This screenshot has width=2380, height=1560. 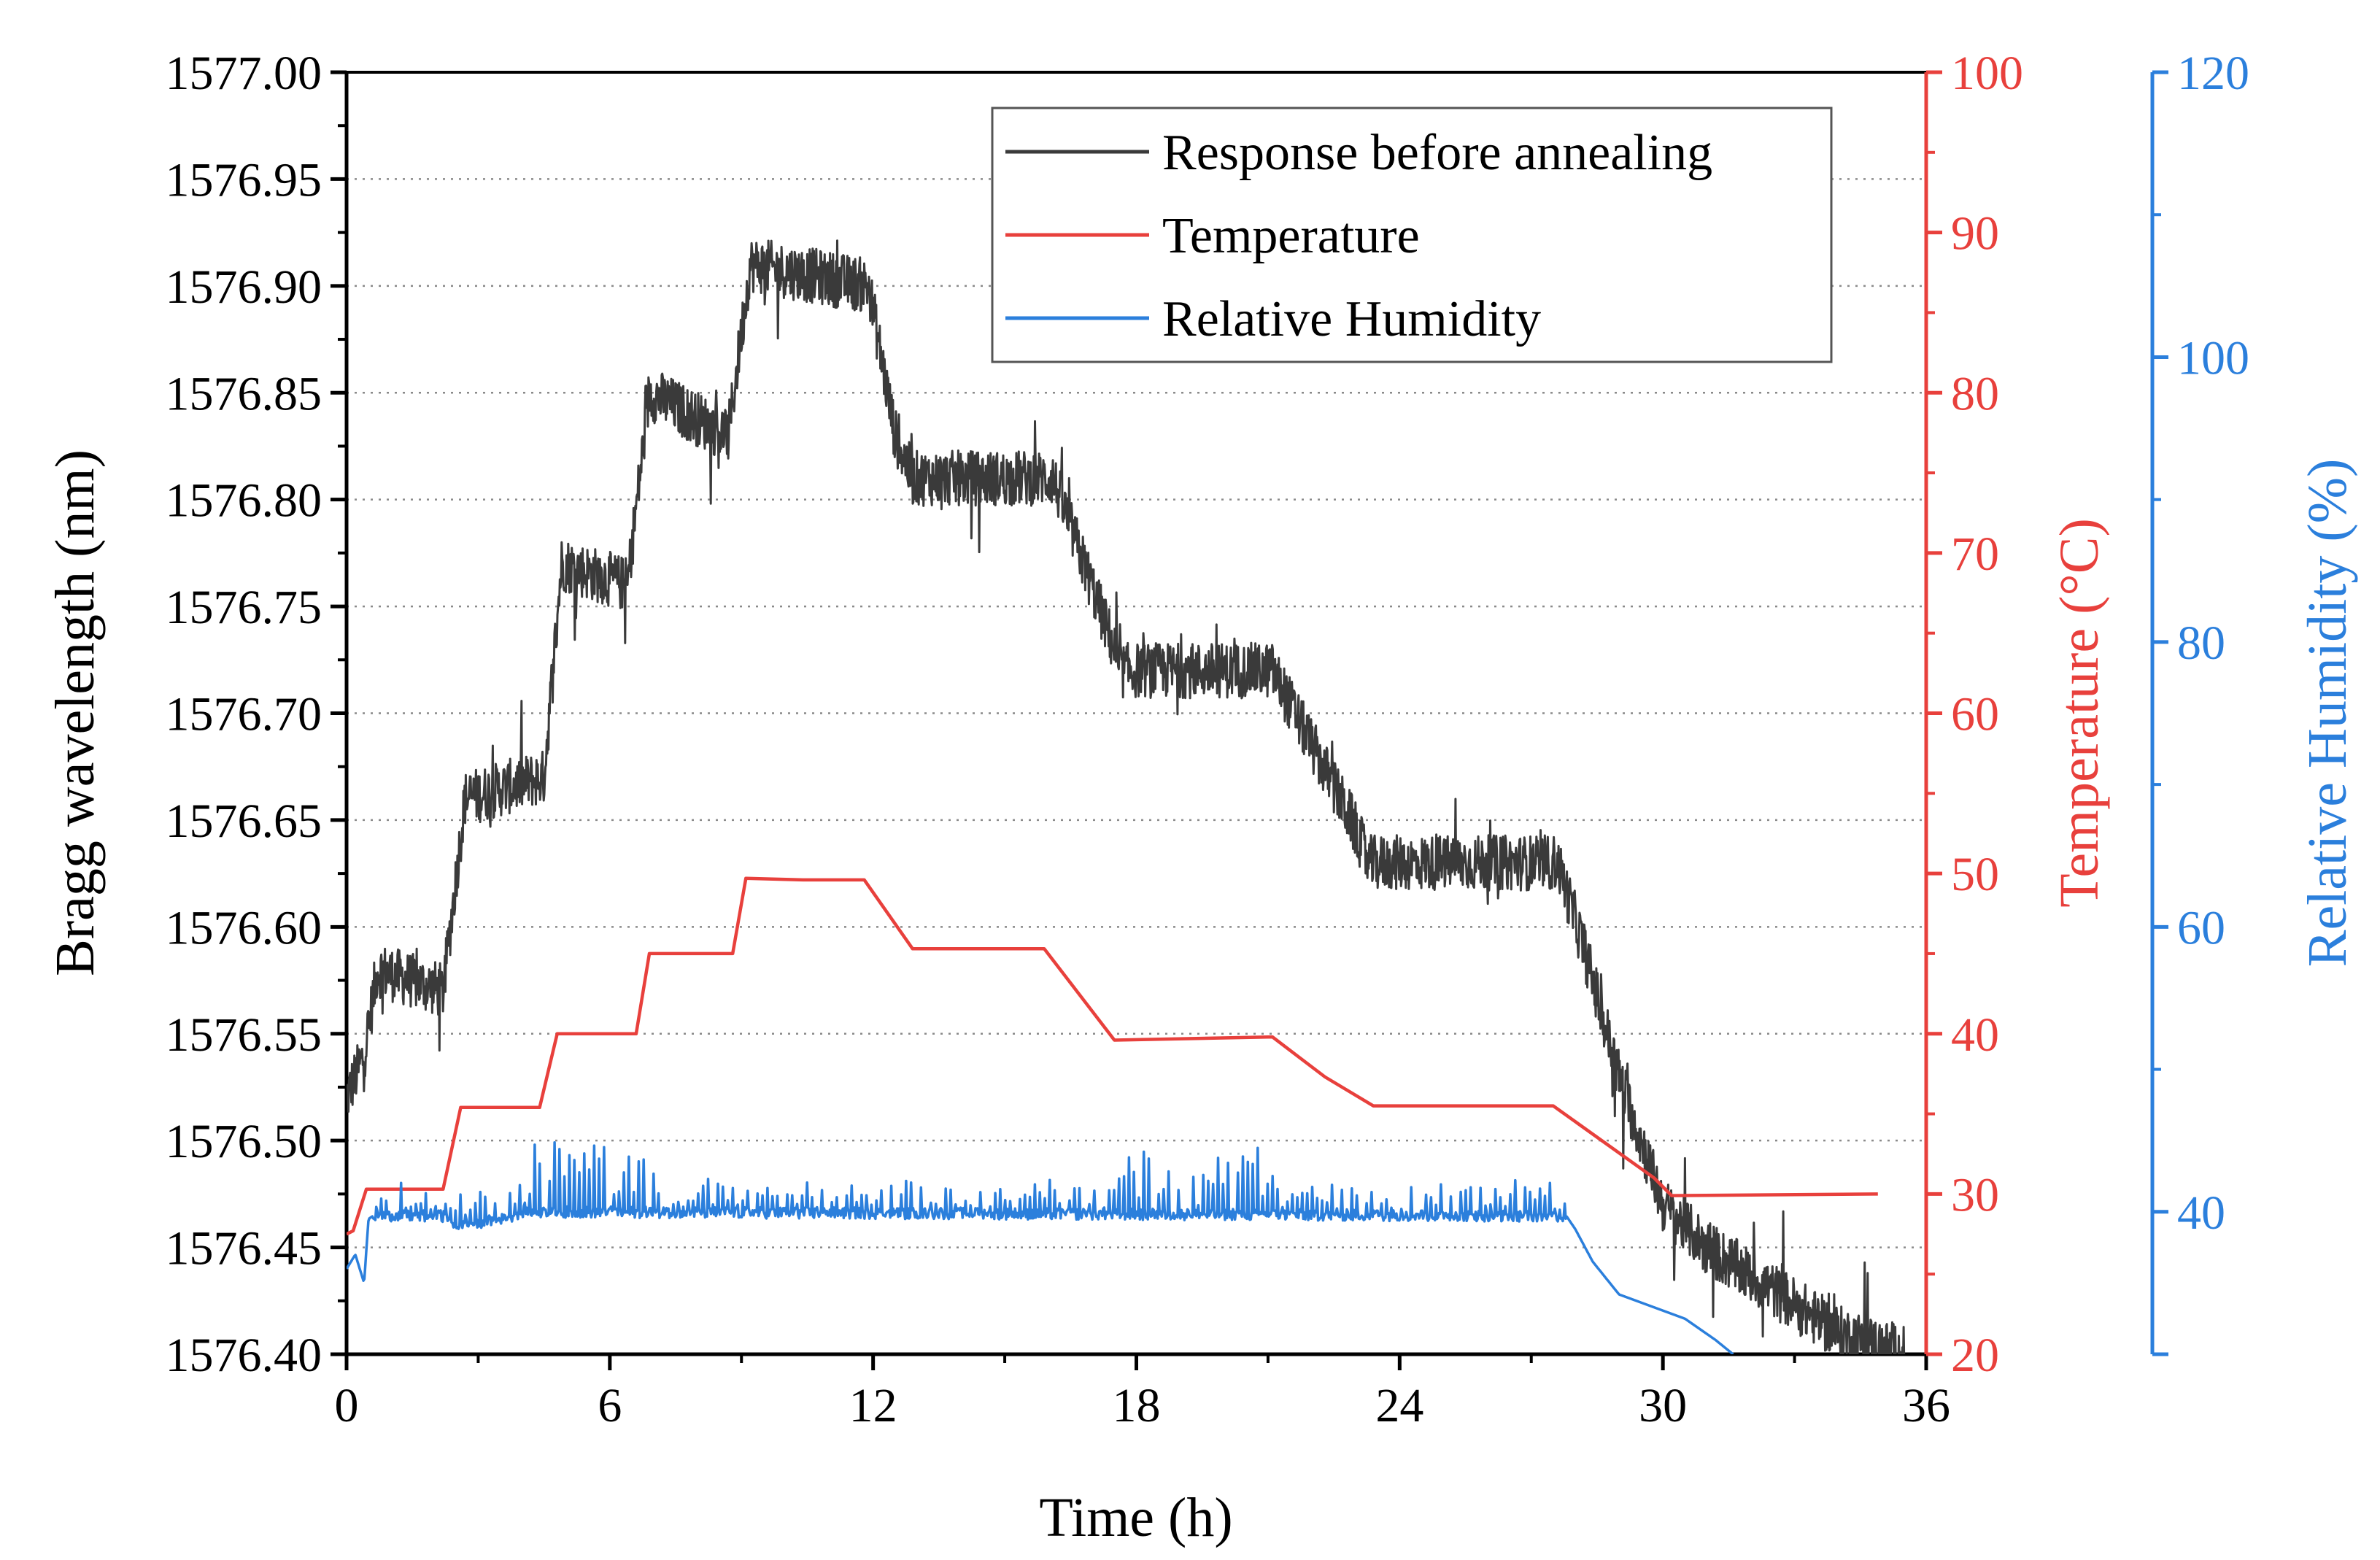 I want to click on bottom-tick-label: 24, so click(x=1399, y=1405).